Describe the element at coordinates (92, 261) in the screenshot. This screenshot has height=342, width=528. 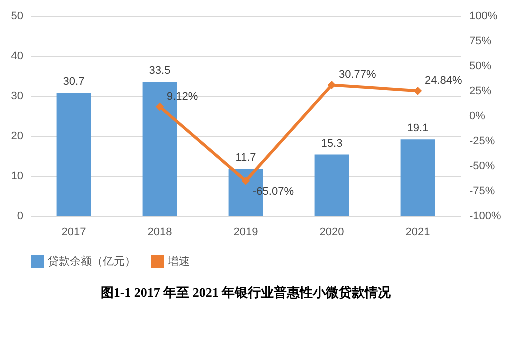
I see `legend-label: 贷款余额（亿元）` at that location.